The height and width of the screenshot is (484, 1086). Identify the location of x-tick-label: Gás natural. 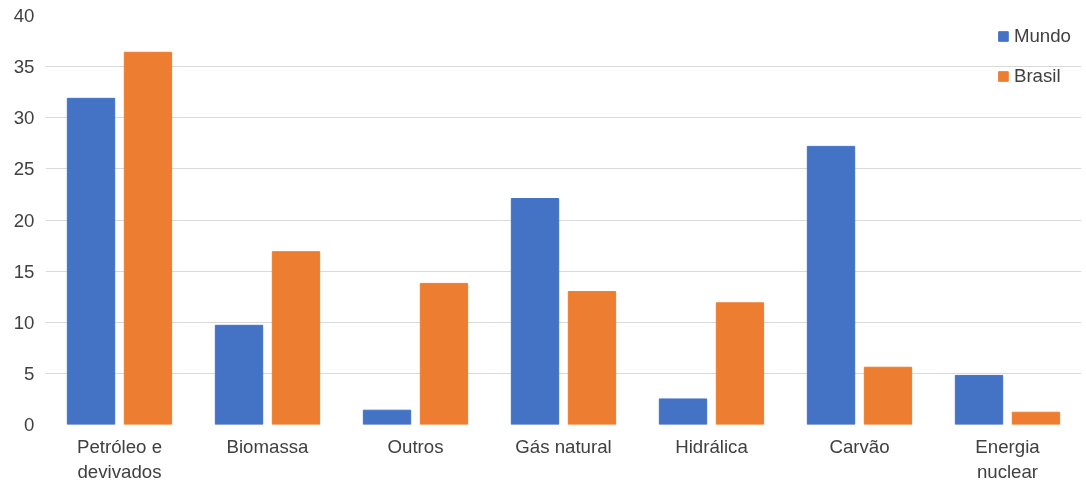
(563, 446).